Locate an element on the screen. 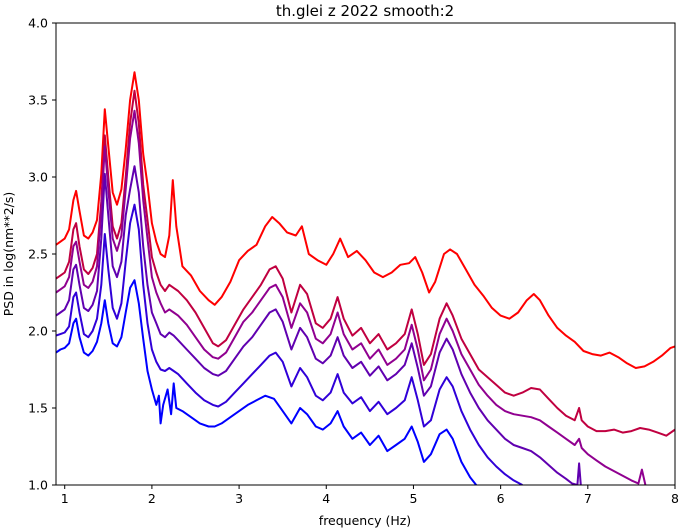  y-tick-label: 3.5 is located at coordinates (38, 100).